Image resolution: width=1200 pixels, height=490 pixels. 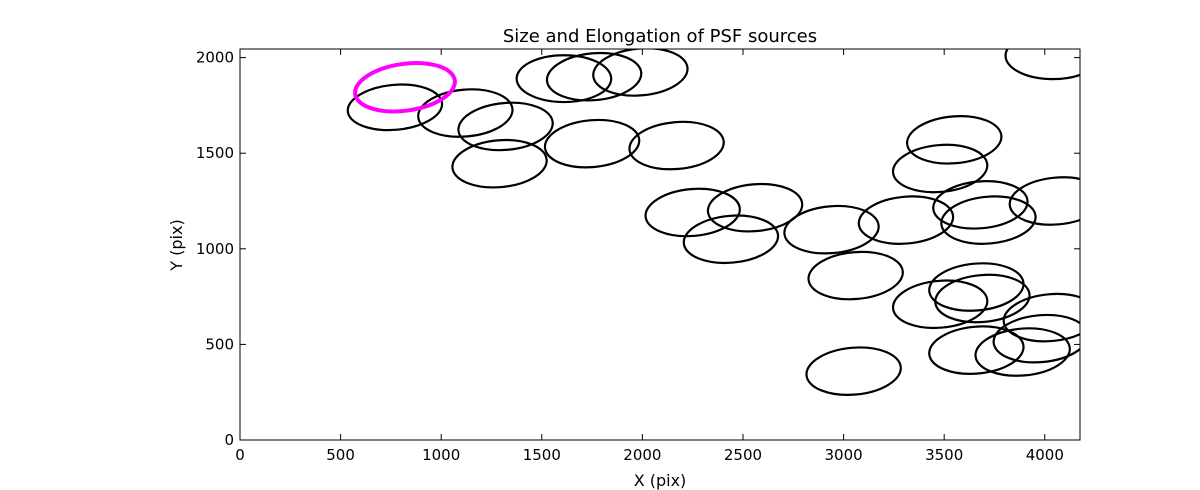 I want to click on x-tick-label: 3500, so click(x=944, y=455).